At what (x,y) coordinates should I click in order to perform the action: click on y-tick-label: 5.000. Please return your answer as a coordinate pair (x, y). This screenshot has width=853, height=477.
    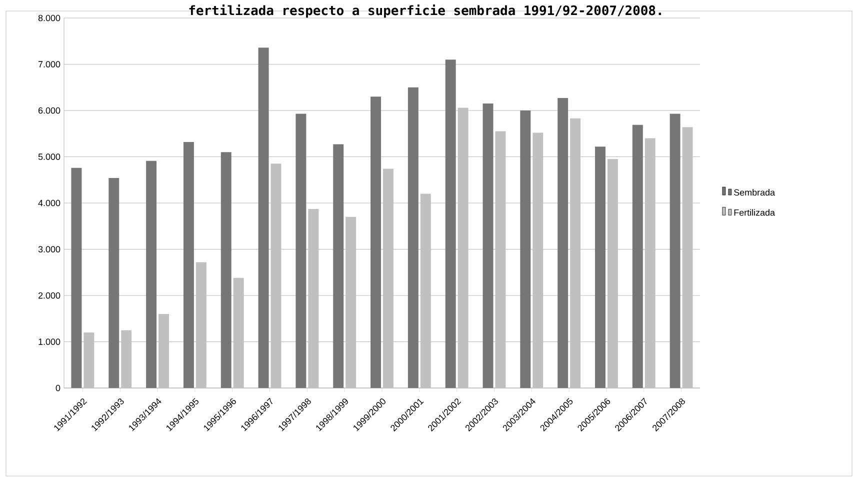
    Looking at the image, I should click on (49, 157).